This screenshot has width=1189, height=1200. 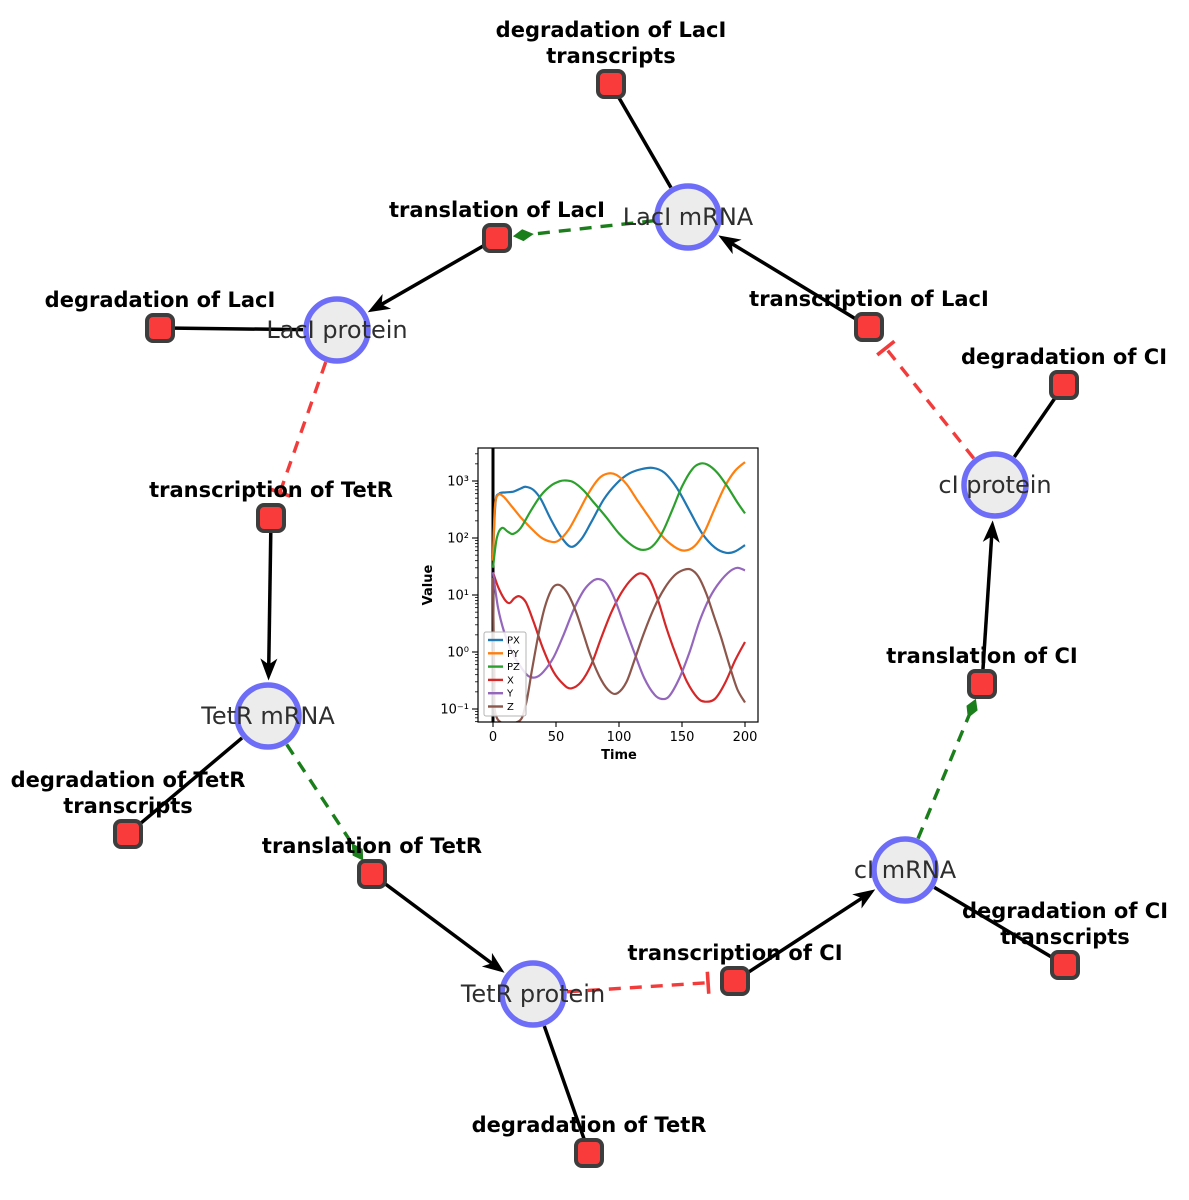 What do you see at coordinates (987, 603) in the screenshot?
I see `edge-production-translation-of-cI-to-cI-protein` at bounding box center [987, 603].